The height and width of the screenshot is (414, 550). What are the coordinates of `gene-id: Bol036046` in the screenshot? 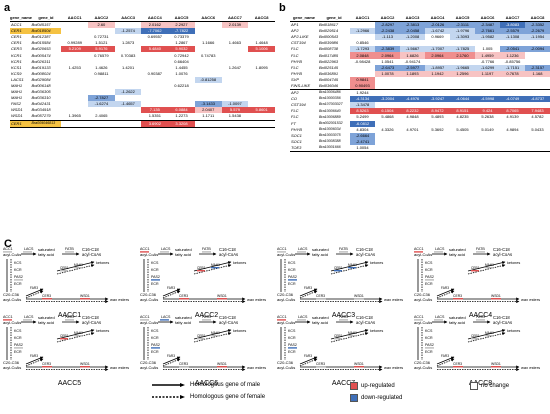 It's located at (329, 85).